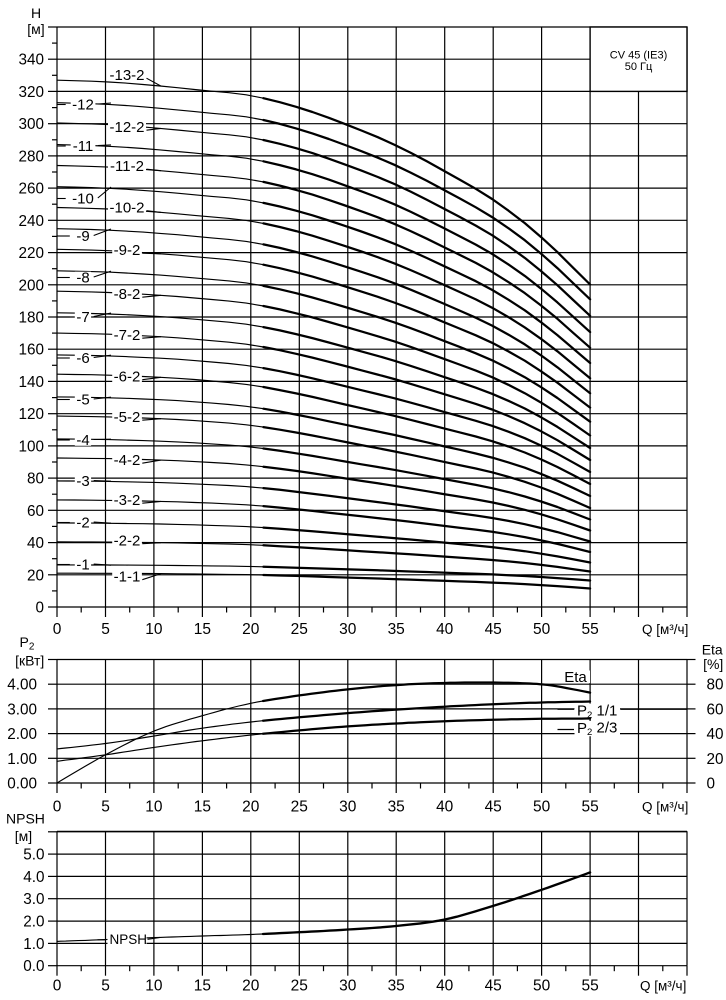 The height and width of the screenshot is (1000, 726). I want to click on svg-text: -4, so click(82, 440).